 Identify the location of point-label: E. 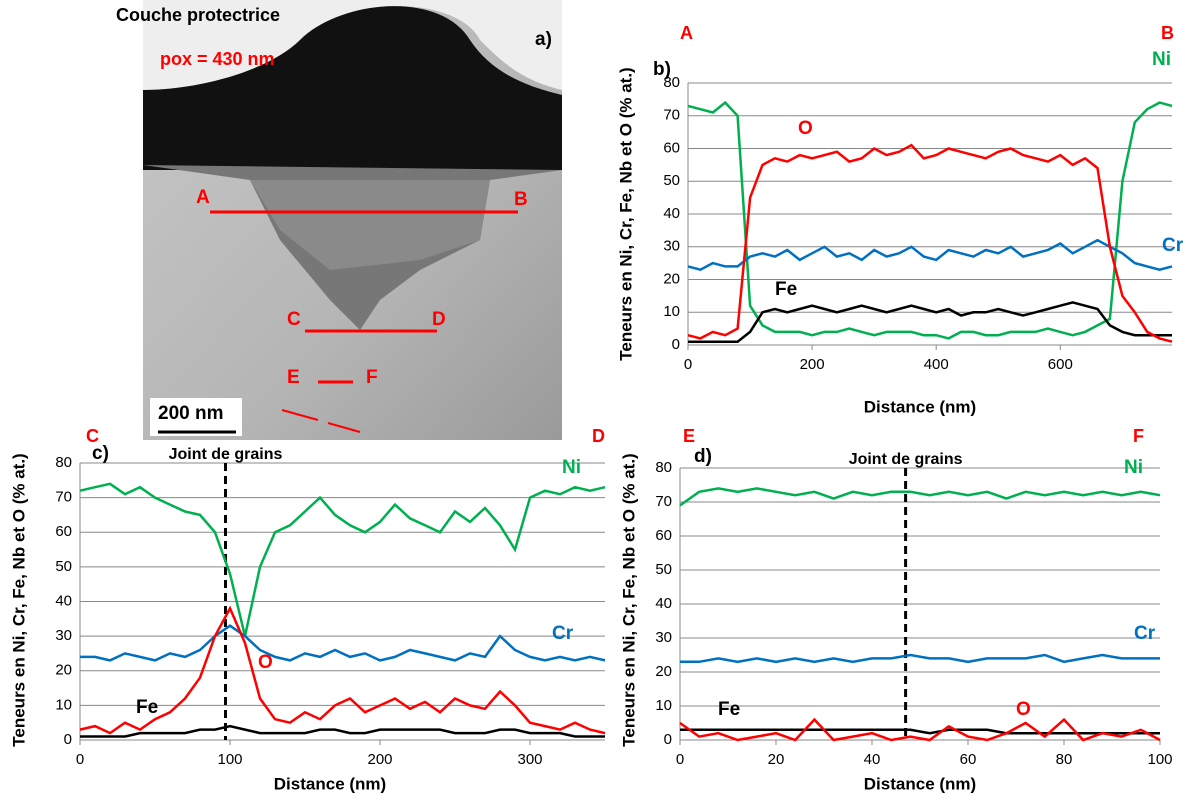
(293, 377).